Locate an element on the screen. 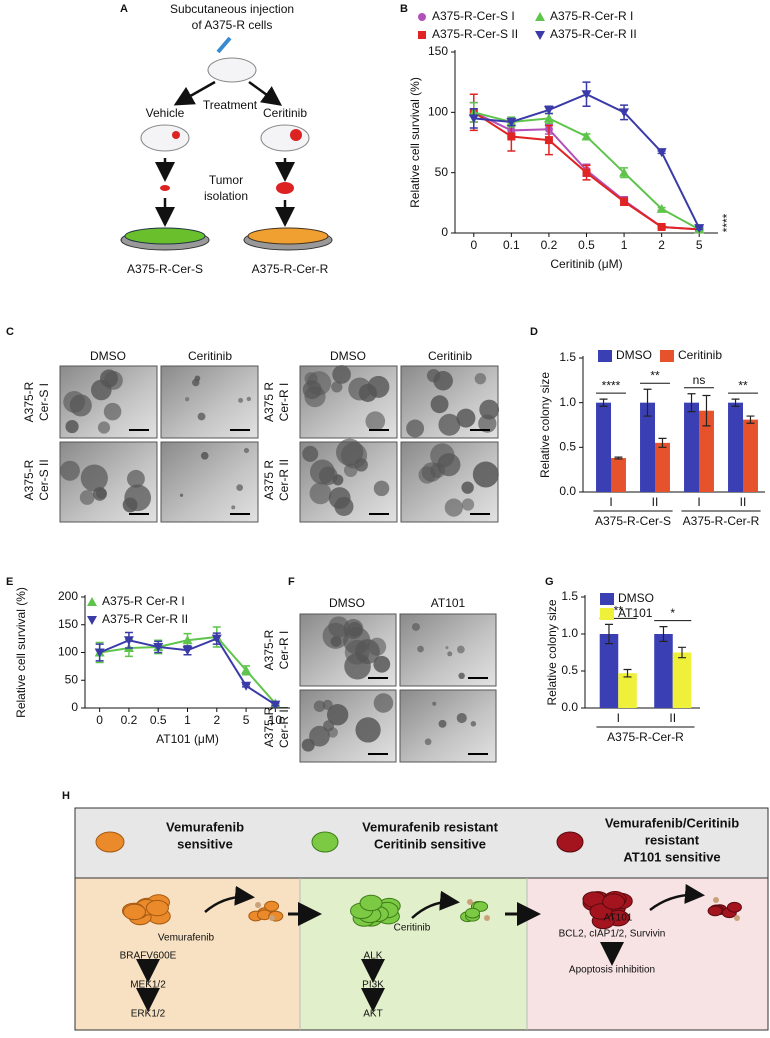 The width and height of the screenshot is (770, 1038). label: A375-R-Cer-S is located at coordinates (165, 269).